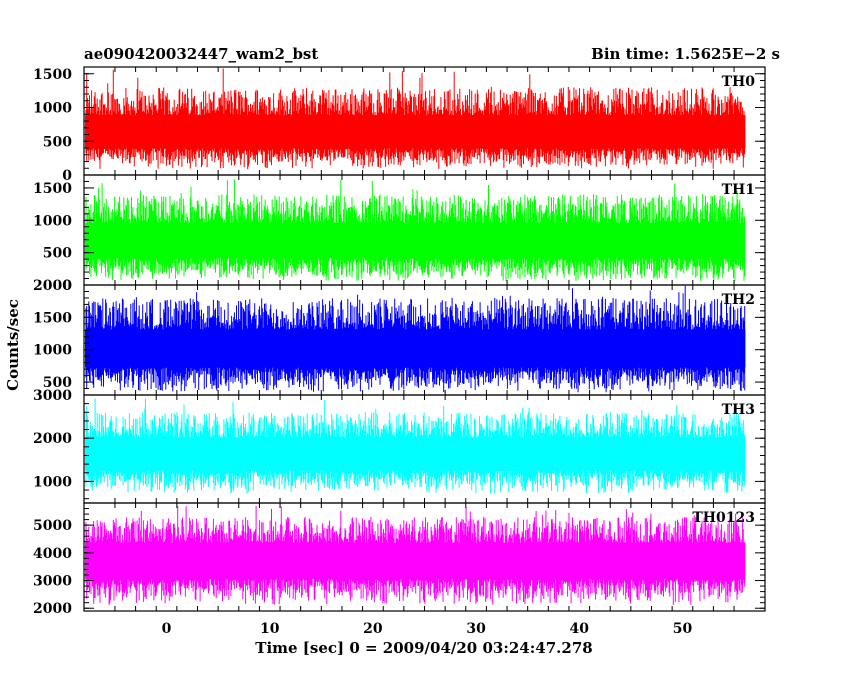 The width and height of the screenshot is (850, 680). I want to click on panel-th2: 500 1000 1500 2000 TH2, so click(399, 337).